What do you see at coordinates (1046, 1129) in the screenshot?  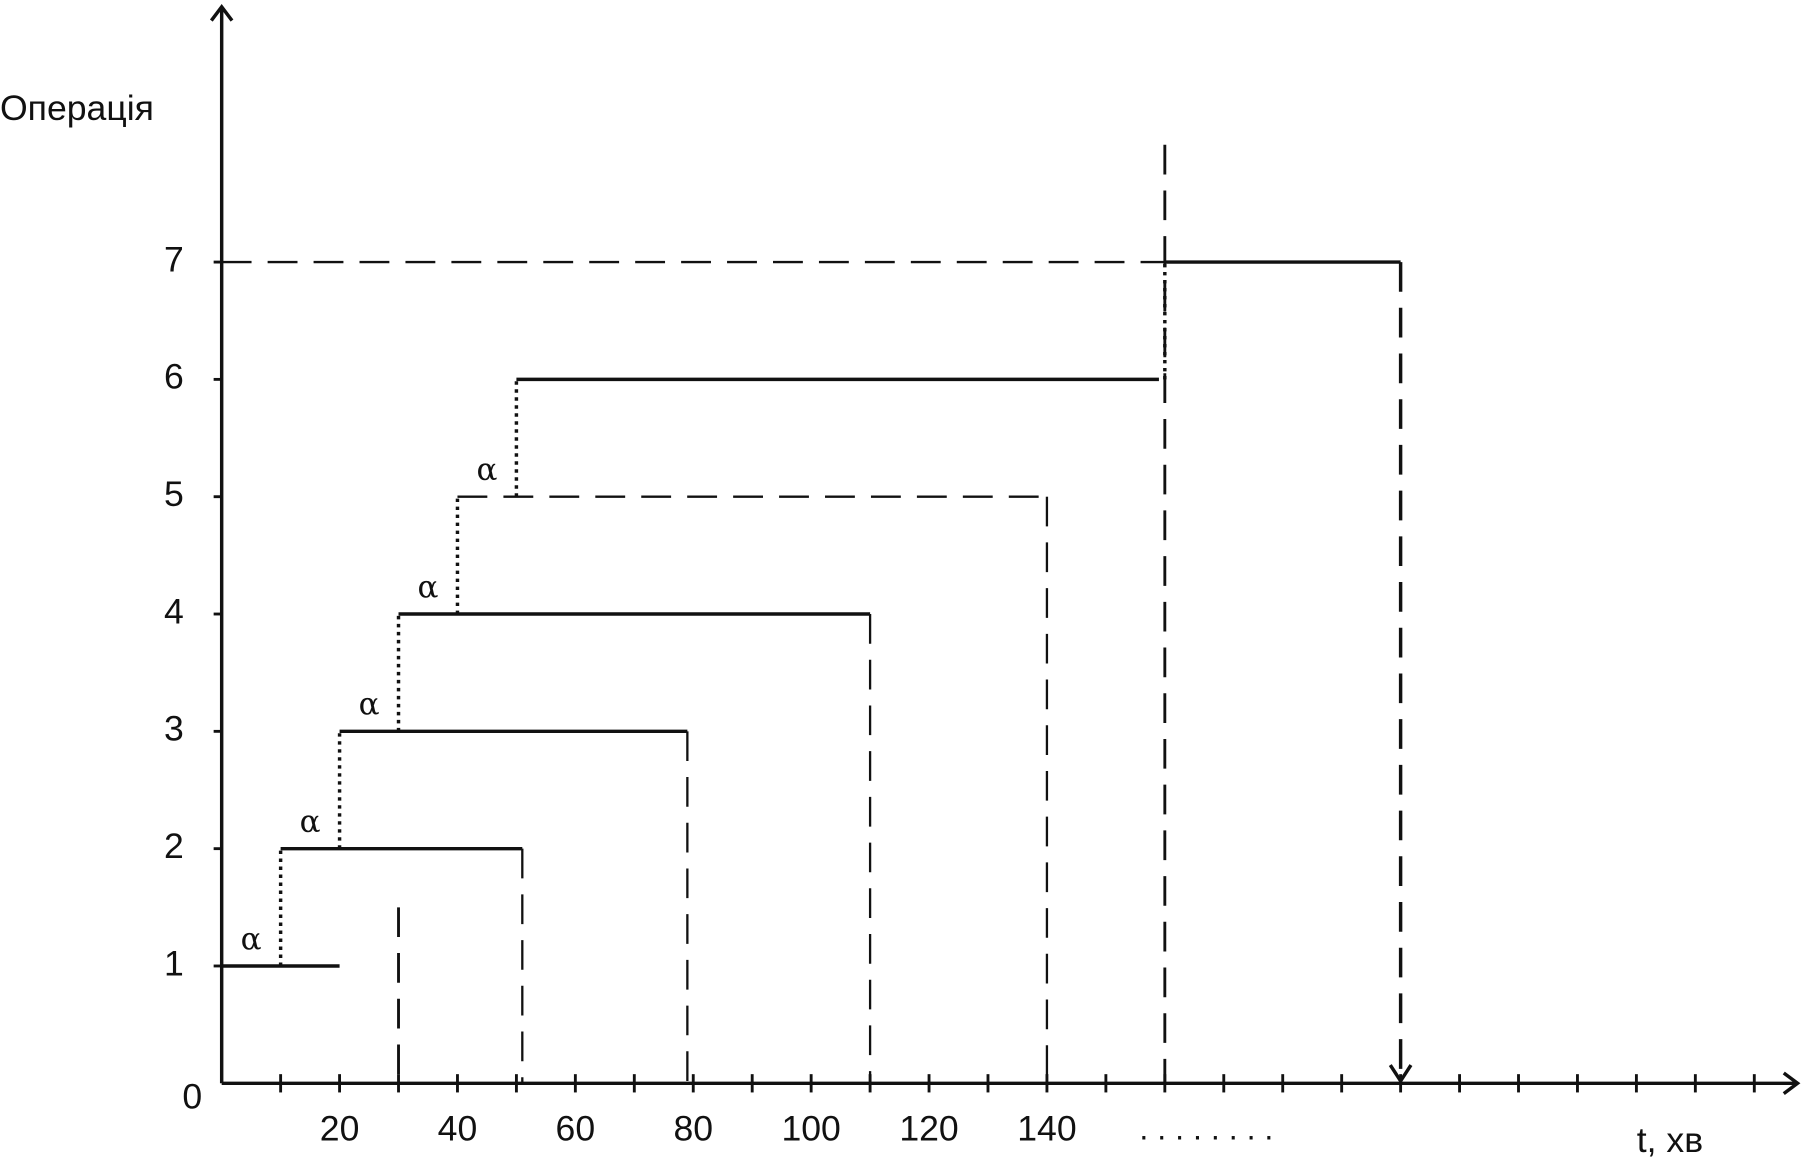 I see `x-tick-label: 140` at bounding box center [1046, 1129].